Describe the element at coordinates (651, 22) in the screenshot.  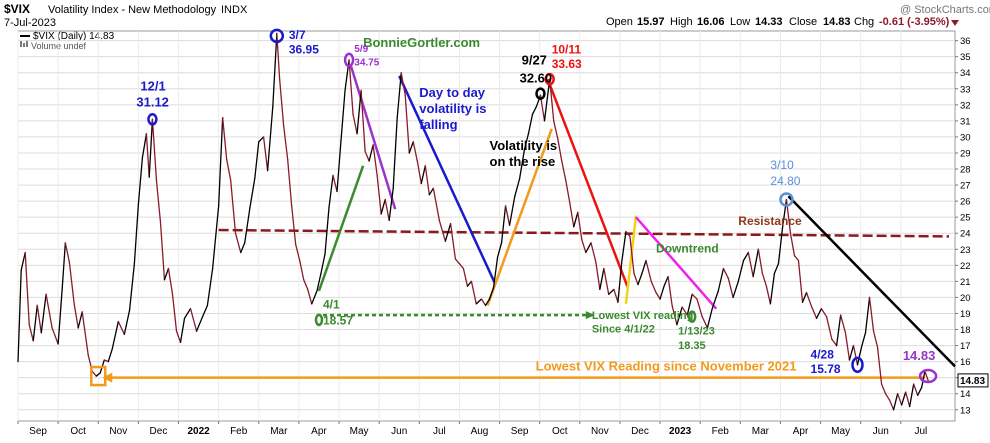
I see `open-value: 15.97` at that location.